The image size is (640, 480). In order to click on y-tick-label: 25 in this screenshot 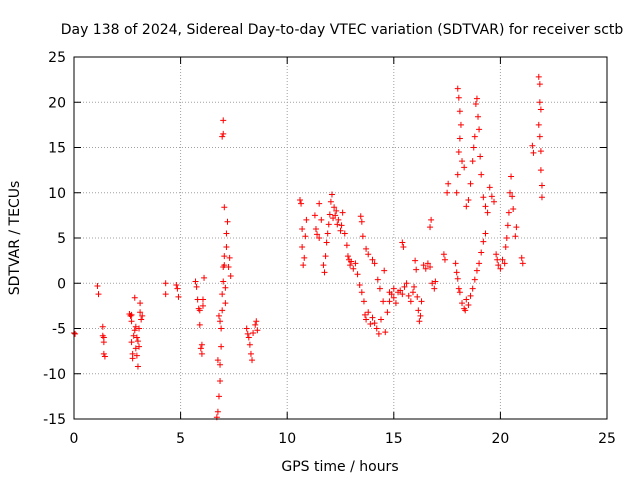, I will do `click(57, 58)`.